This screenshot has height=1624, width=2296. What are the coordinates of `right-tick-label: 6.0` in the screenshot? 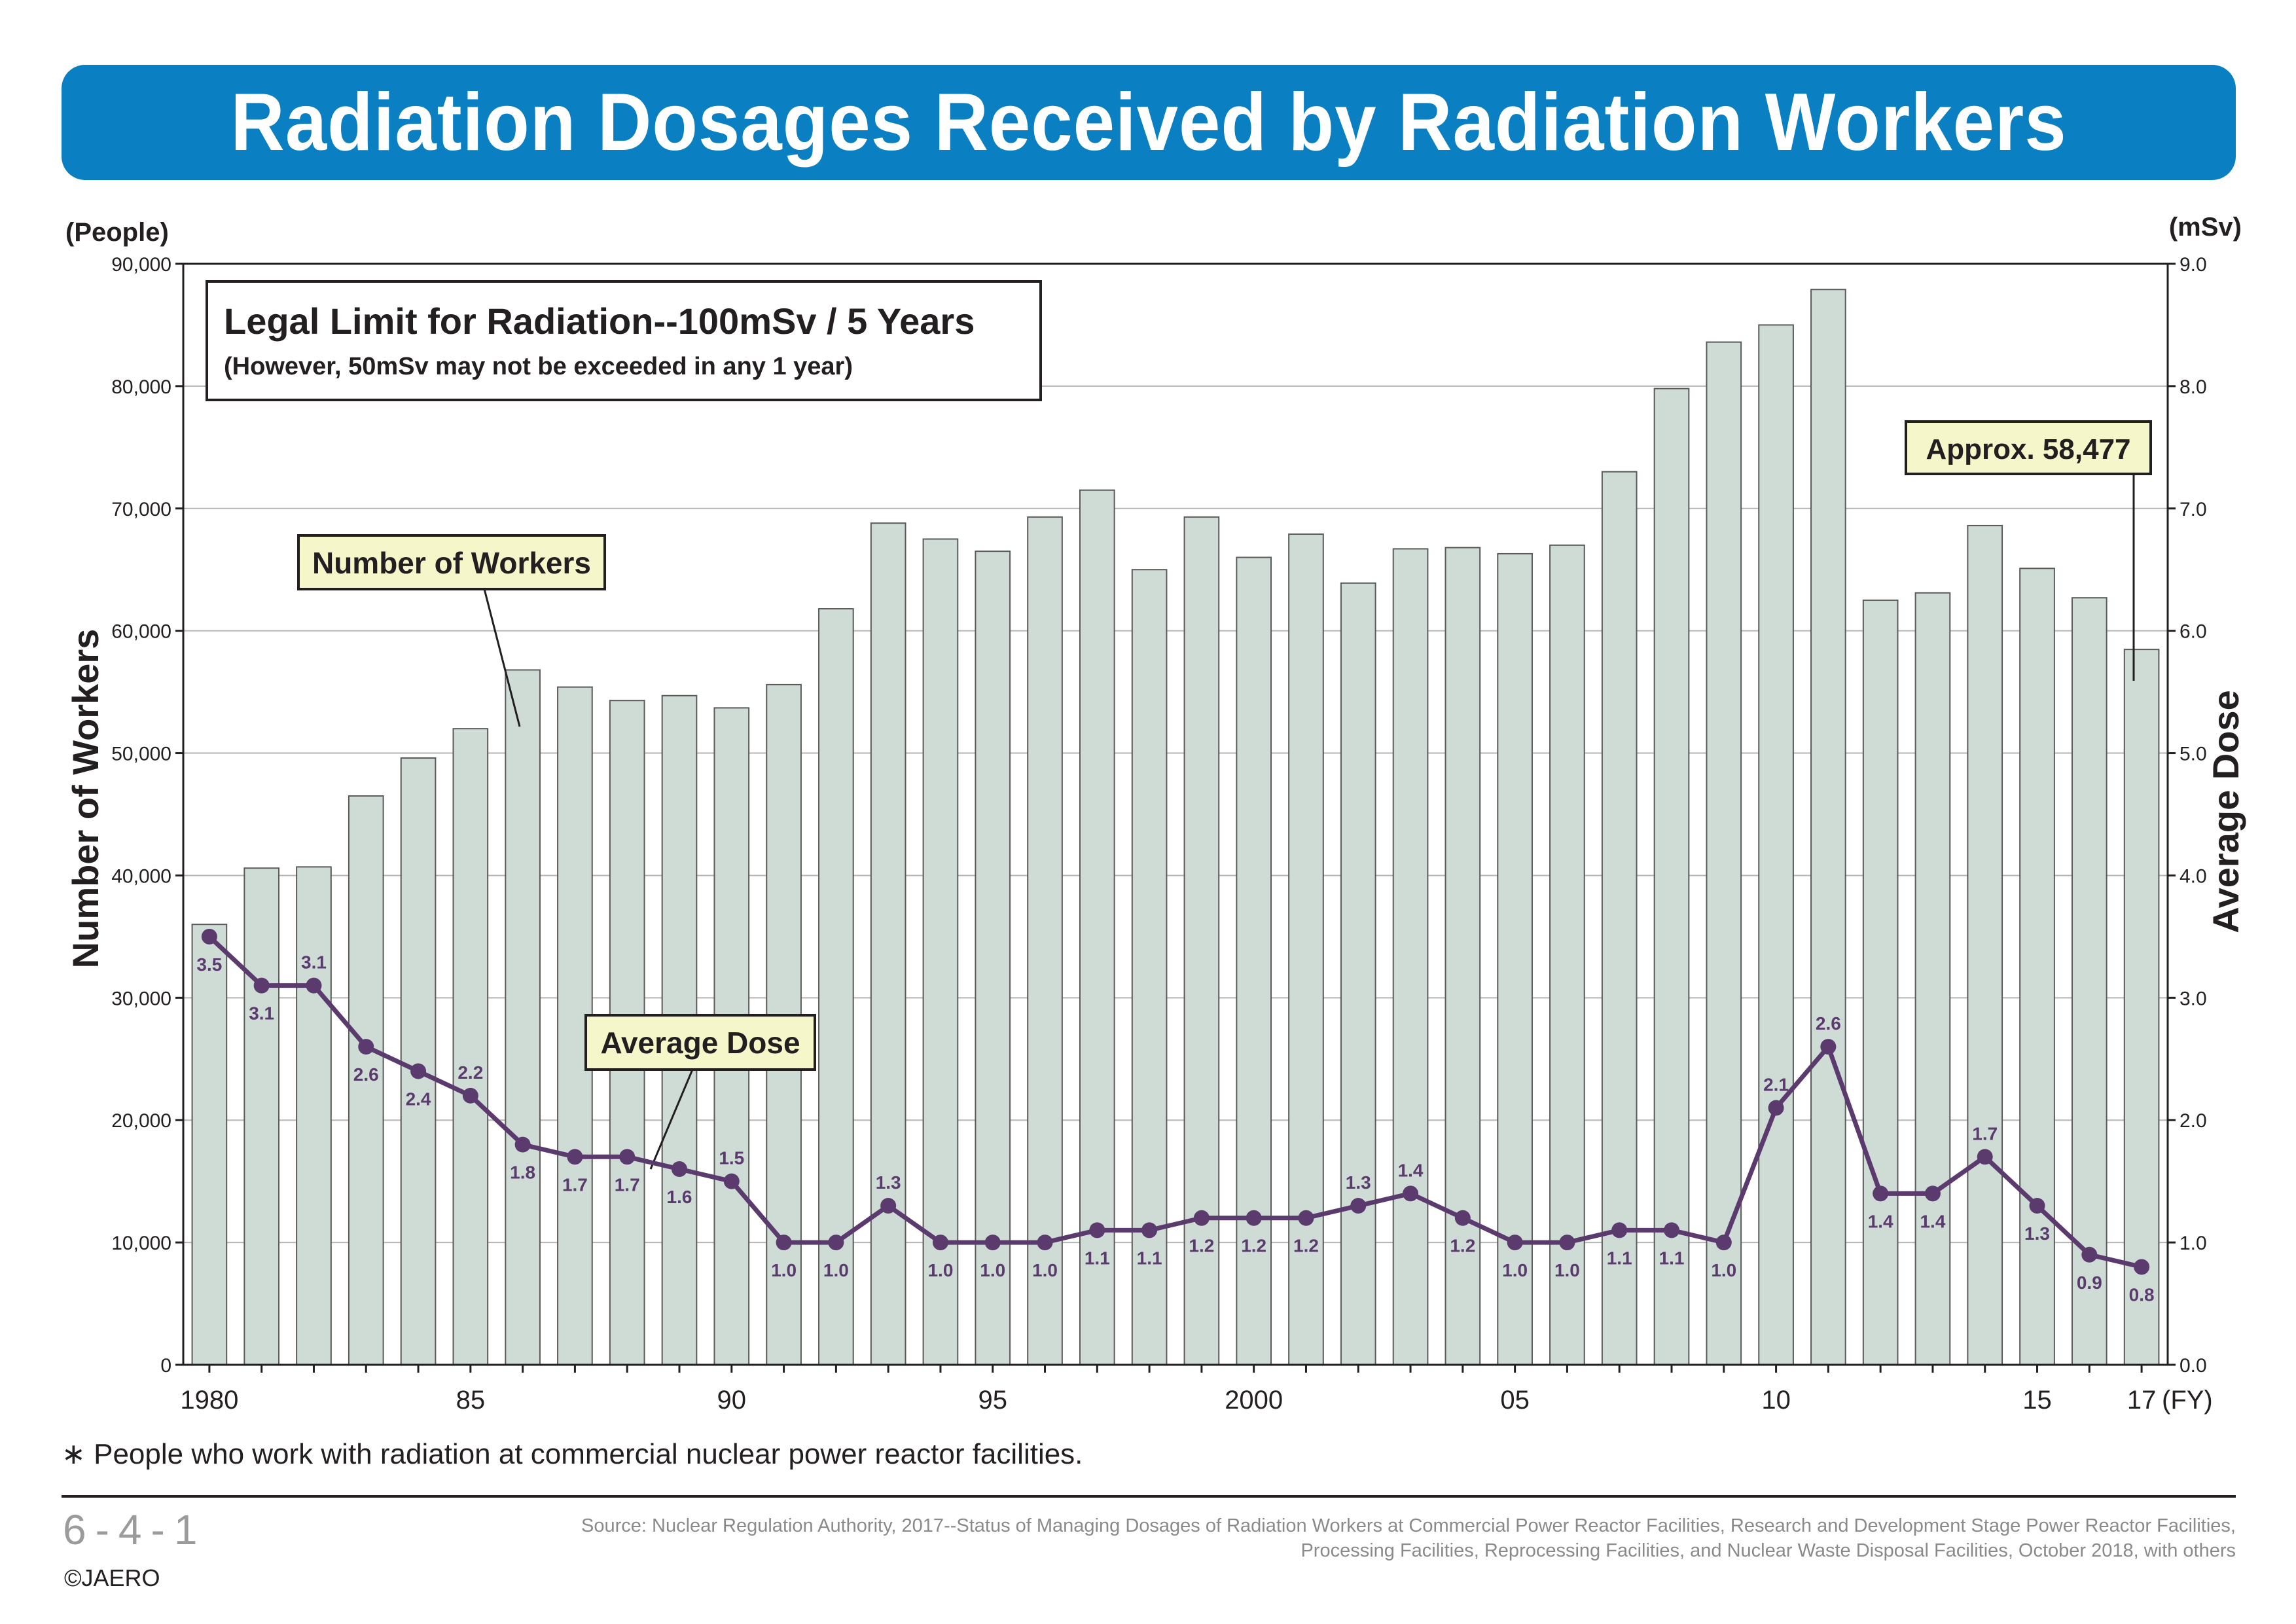 It's located at (2193, 632).